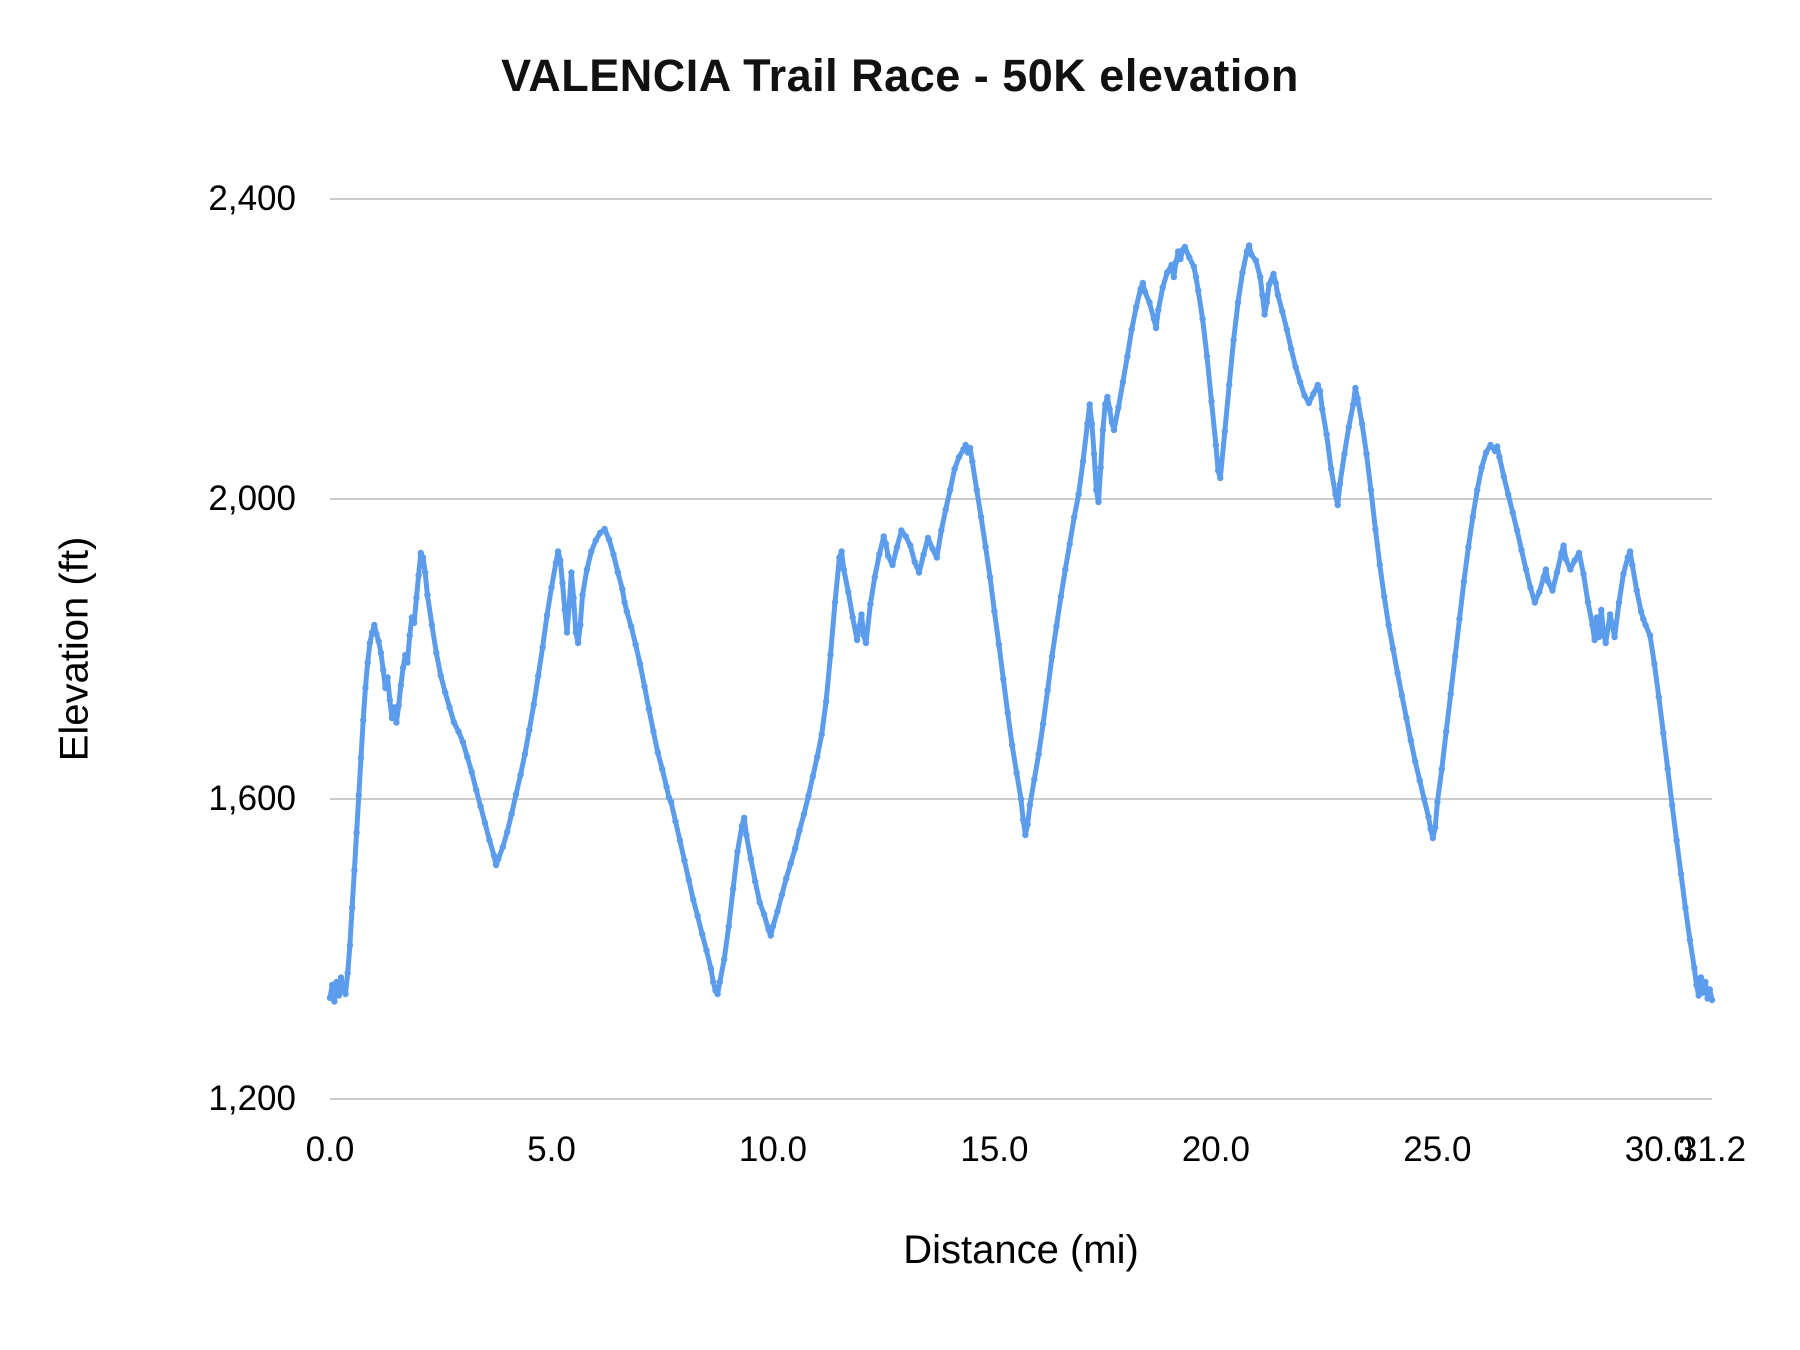  What do you see at coordinates (551, 1149) in the screenshot?
I see `x-tick-label: 5.0` at bounding box center [551, 1149].